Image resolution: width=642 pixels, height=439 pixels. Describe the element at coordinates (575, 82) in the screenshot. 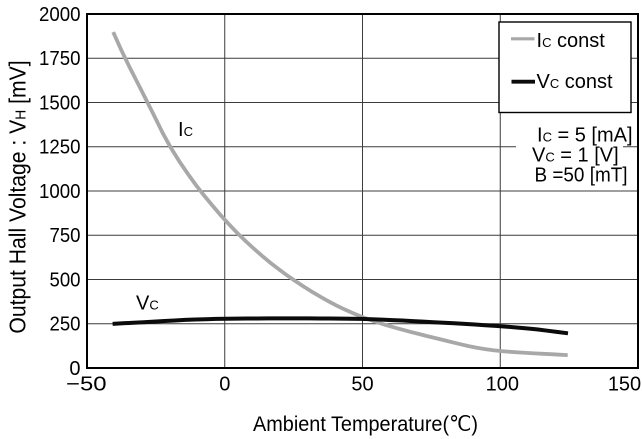

I see `svg-text: VC const` at that location.